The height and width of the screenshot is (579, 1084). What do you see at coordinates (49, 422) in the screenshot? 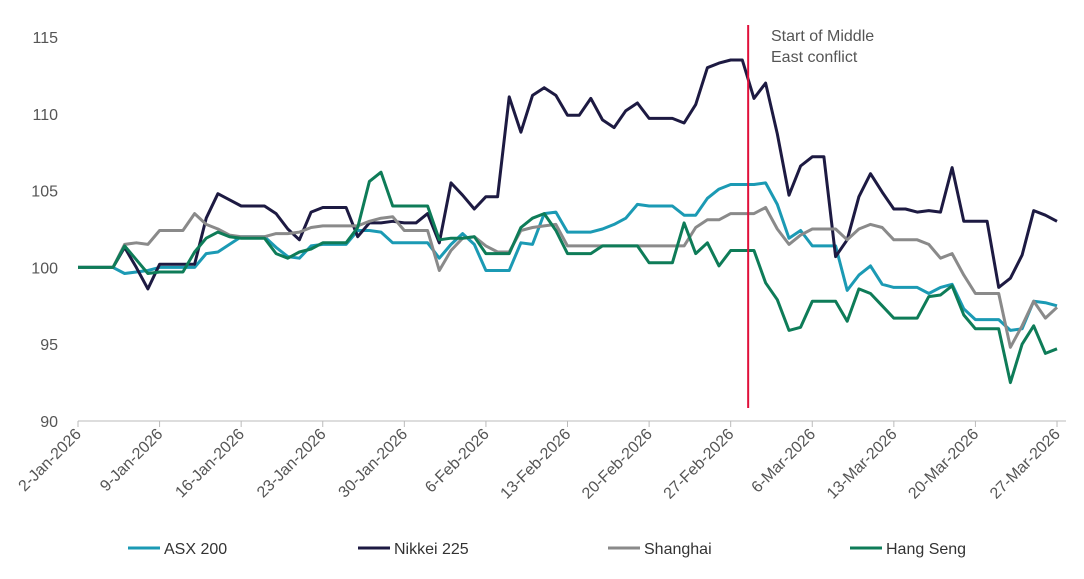
I see `y-tick-label: 90` at bounding box center [49, 422].